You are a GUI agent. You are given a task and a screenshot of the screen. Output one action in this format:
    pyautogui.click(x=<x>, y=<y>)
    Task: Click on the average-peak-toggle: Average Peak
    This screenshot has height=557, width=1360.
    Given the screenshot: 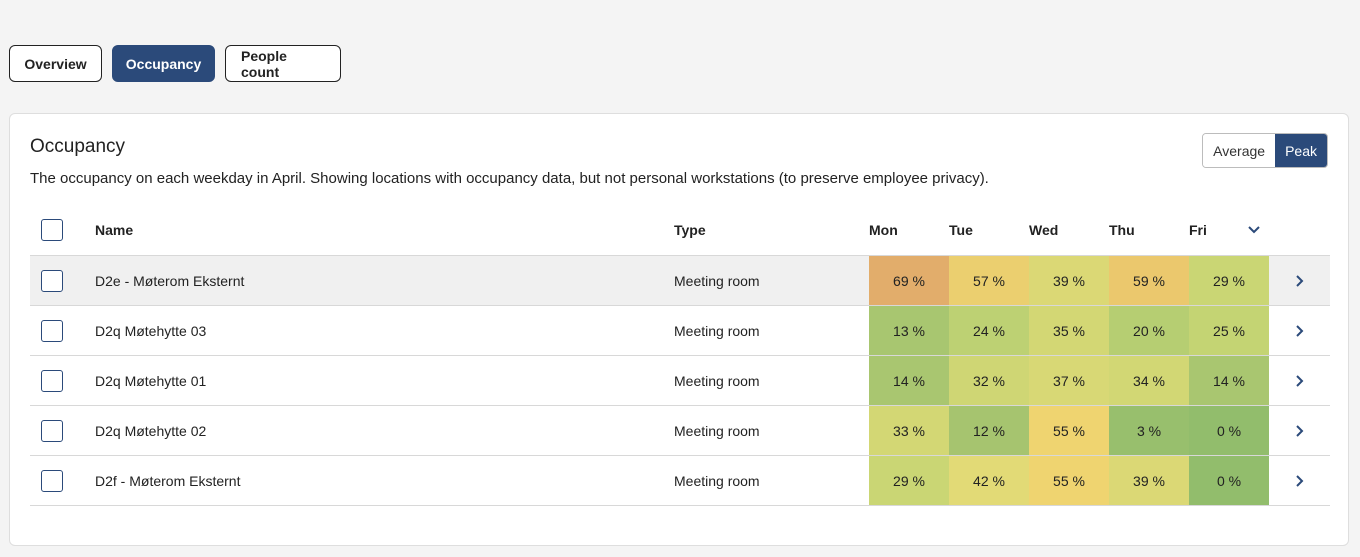 What is the action you would take?
    pyautogui.click(x=1265, y=150)
    